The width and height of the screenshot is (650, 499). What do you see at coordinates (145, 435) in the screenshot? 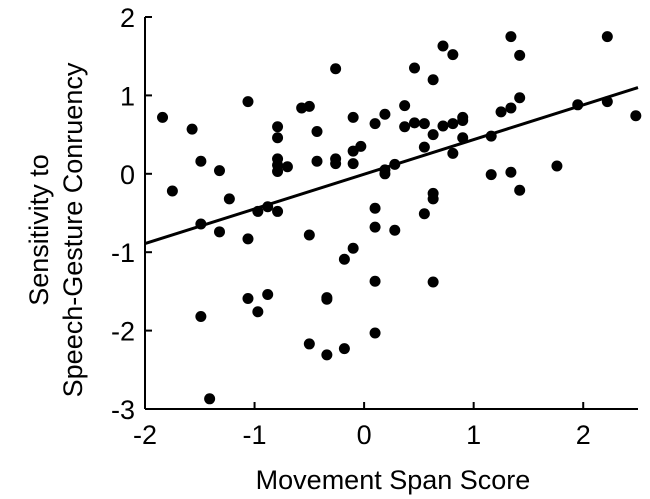
I see `x-tick-label: -2` at bounding box center [145, 435].